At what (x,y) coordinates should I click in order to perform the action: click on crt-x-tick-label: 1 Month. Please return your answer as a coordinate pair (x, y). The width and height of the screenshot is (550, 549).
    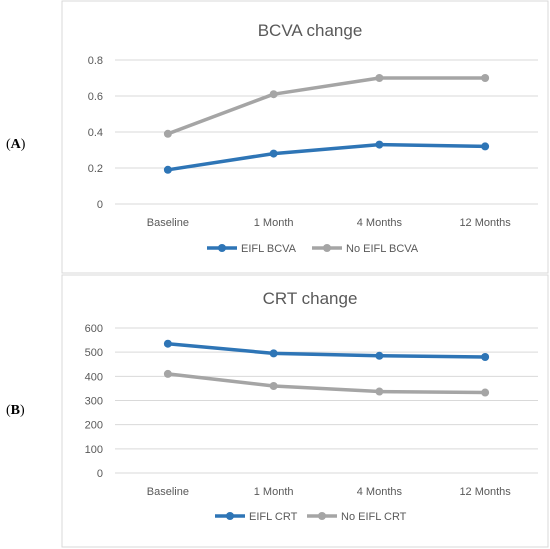
    Looking at the image, I should click on (274, 492).